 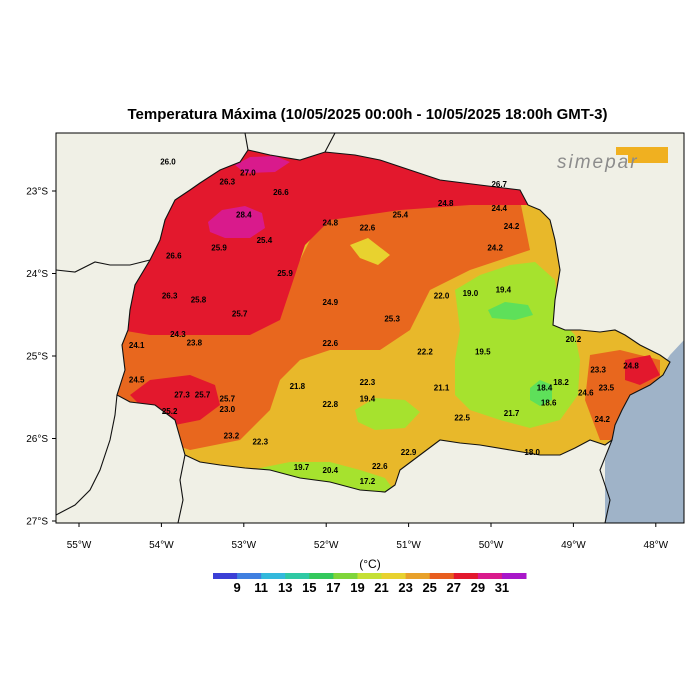 What do you see at coordinates (483, 351) in the screenshot?
I see `station-value: 19.5` at bounding box center [483, 351].